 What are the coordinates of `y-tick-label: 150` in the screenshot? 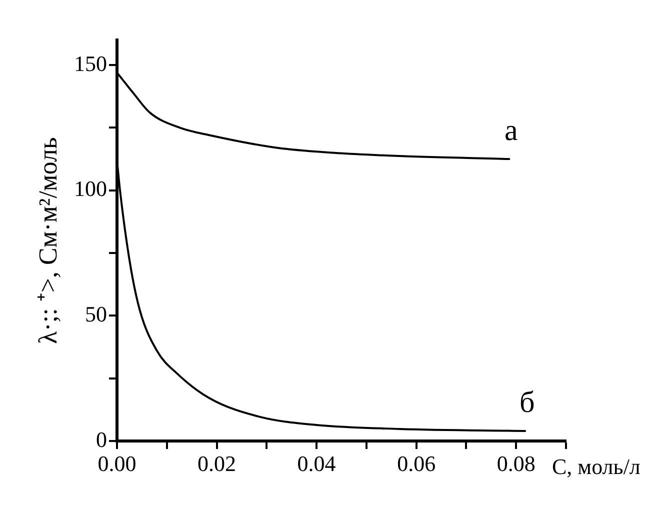 It's located at (90, 63).